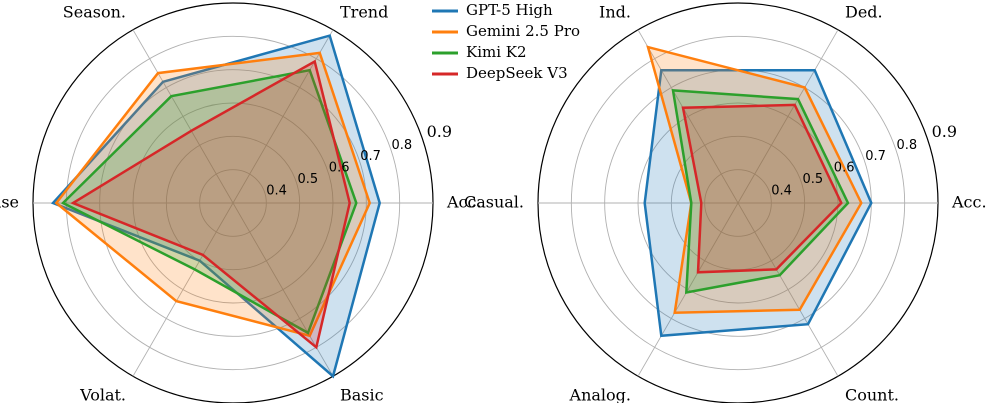 This screenshot has height=403, width=996. I want to click on legend-entry: Kimi K2, so click(479, 52).